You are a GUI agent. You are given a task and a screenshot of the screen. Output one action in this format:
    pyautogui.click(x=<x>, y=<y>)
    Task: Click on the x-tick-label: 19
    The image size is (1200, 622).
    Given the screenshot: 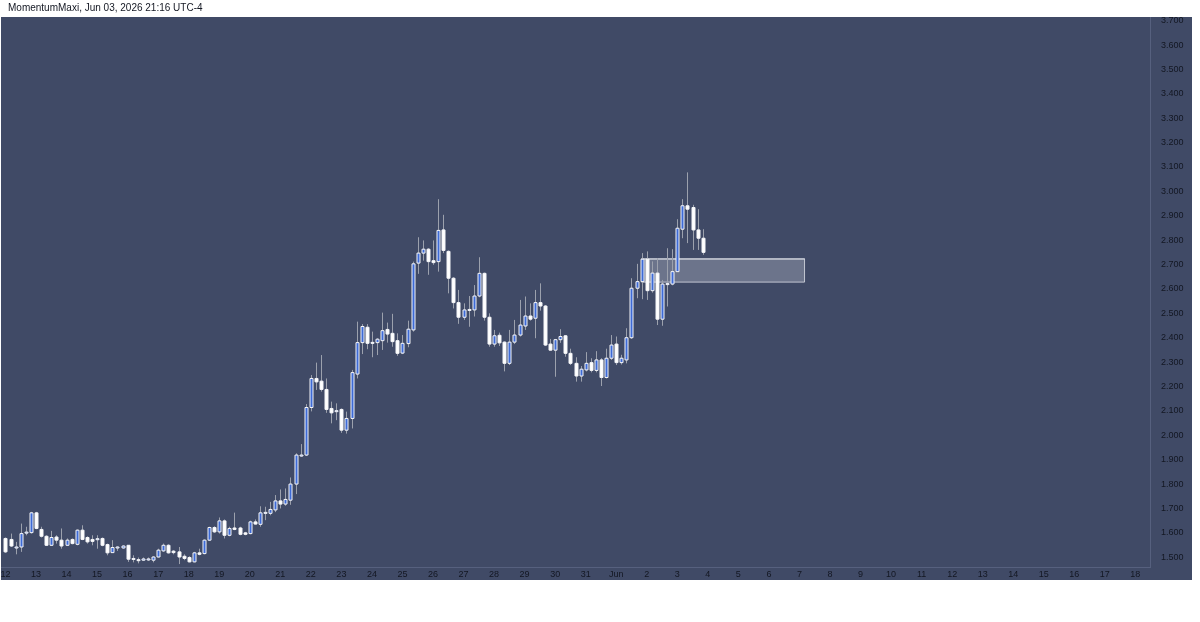 What is the action you would take?
    pyautogui.click(x=219, y=573)
    